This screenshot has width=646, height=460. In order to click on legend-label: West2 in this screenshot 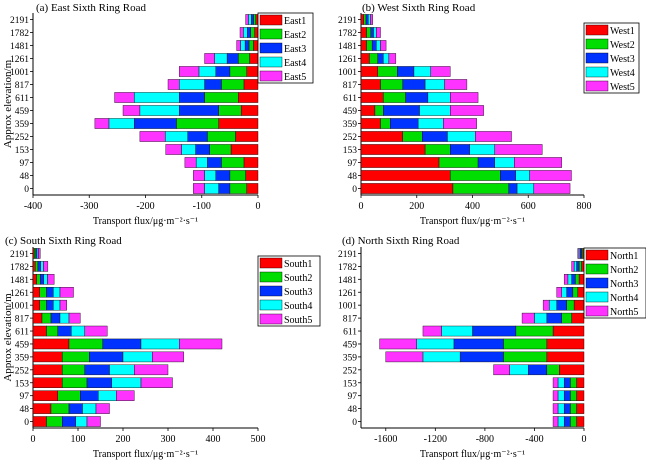, I will do `click(622, 45)`.